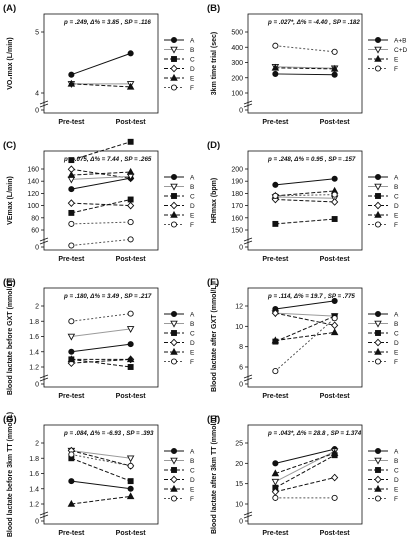  Describe the element at coordinates (214, 63) in the screenshot. I see `y-axis-label: 3km time trial (sec)` at that location.